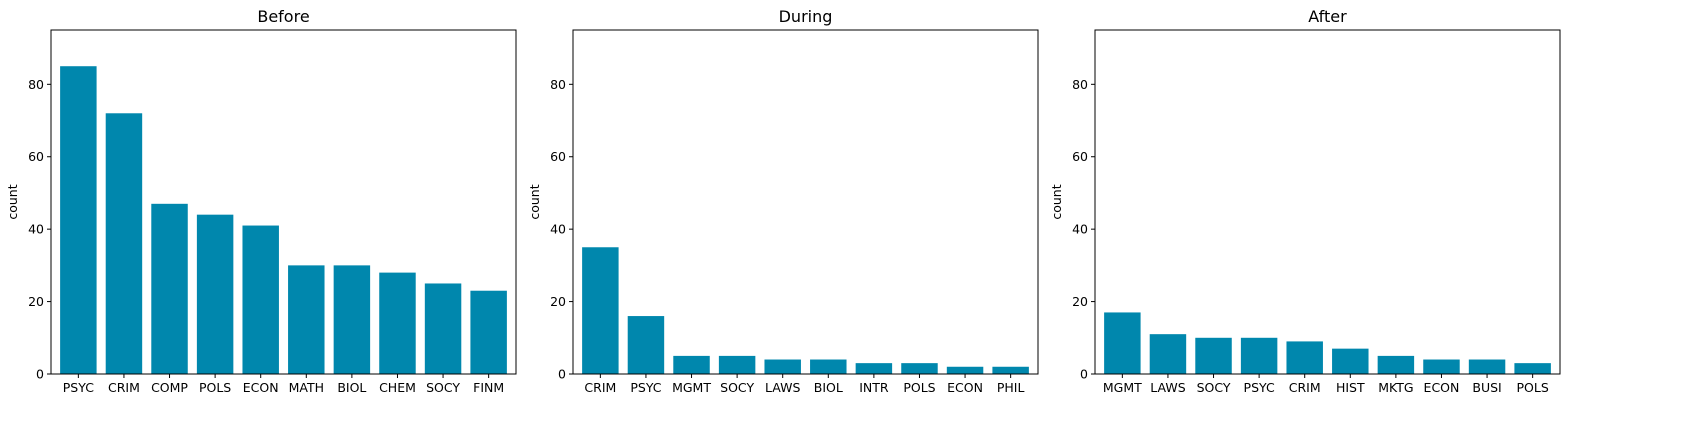 Image resolution: width=1686 pixels, height=439 pixels. Describe the element at coordinates (1011, 387) in the screenshot. I see `x-tick-label: PHIL` at that location.